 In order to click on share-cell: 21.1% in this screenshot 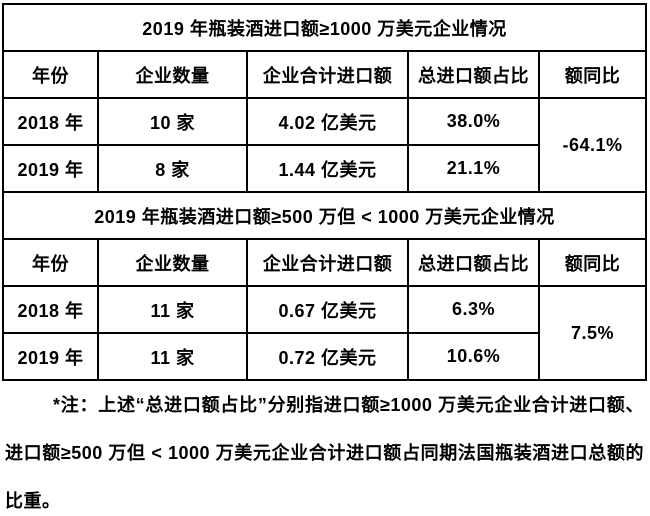, I will do `click(473, 168)`.